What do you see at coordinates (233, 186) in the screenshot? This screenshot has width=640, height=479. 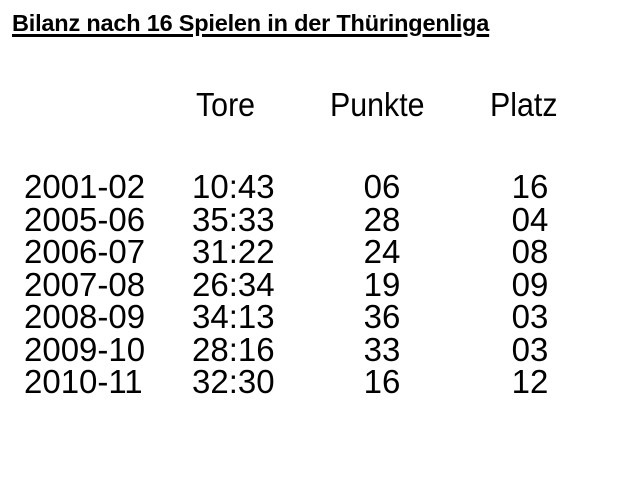 I see `tore-cell: 10:43` at bounding box center [233, 186].